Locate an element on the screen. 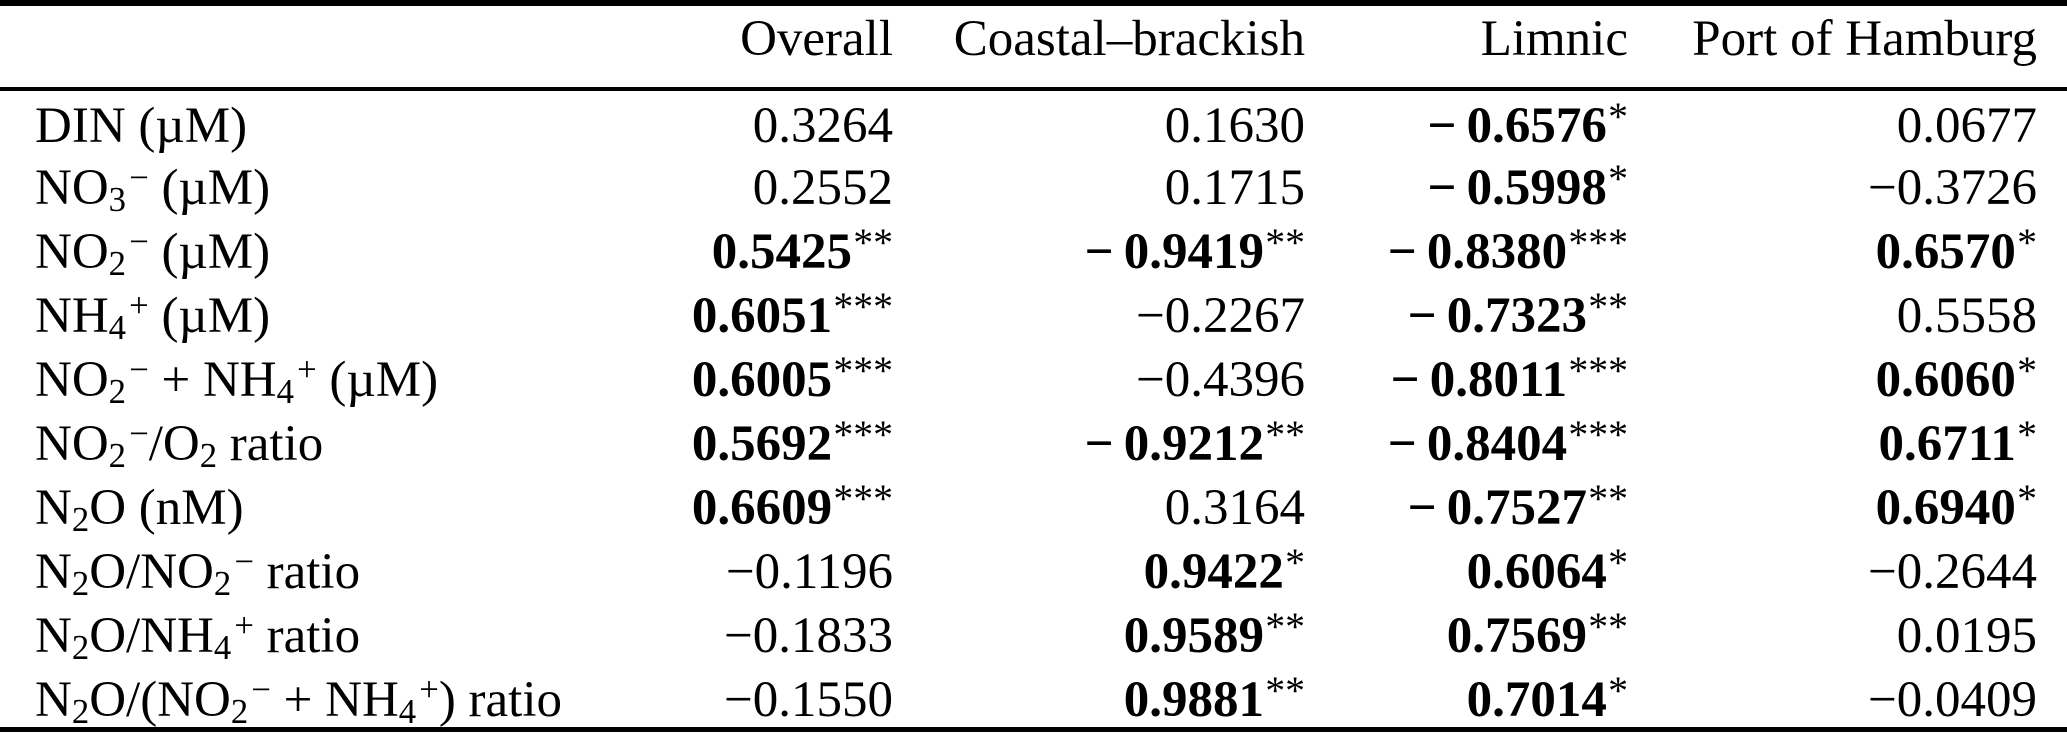  correlation-cell: 0.6051*** is located at coordinates (776, 313).